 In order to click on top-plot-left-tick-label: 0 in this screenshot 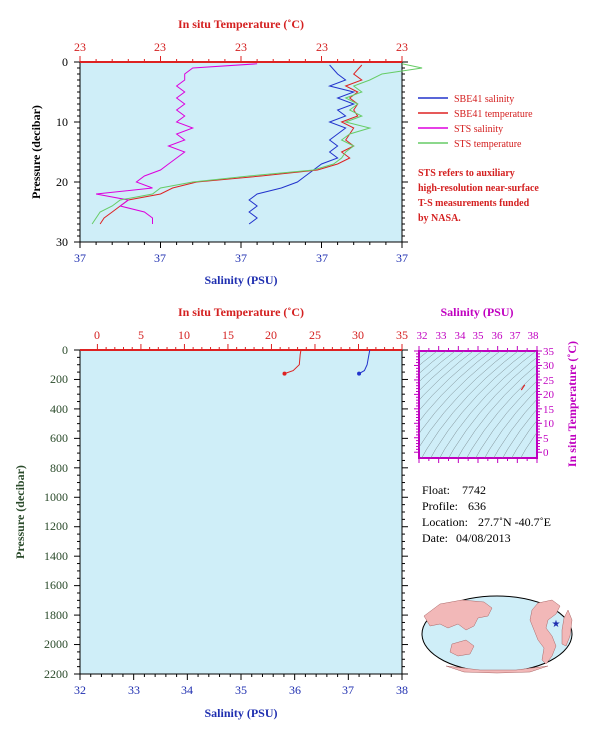, I will do `click(65, 62)`.